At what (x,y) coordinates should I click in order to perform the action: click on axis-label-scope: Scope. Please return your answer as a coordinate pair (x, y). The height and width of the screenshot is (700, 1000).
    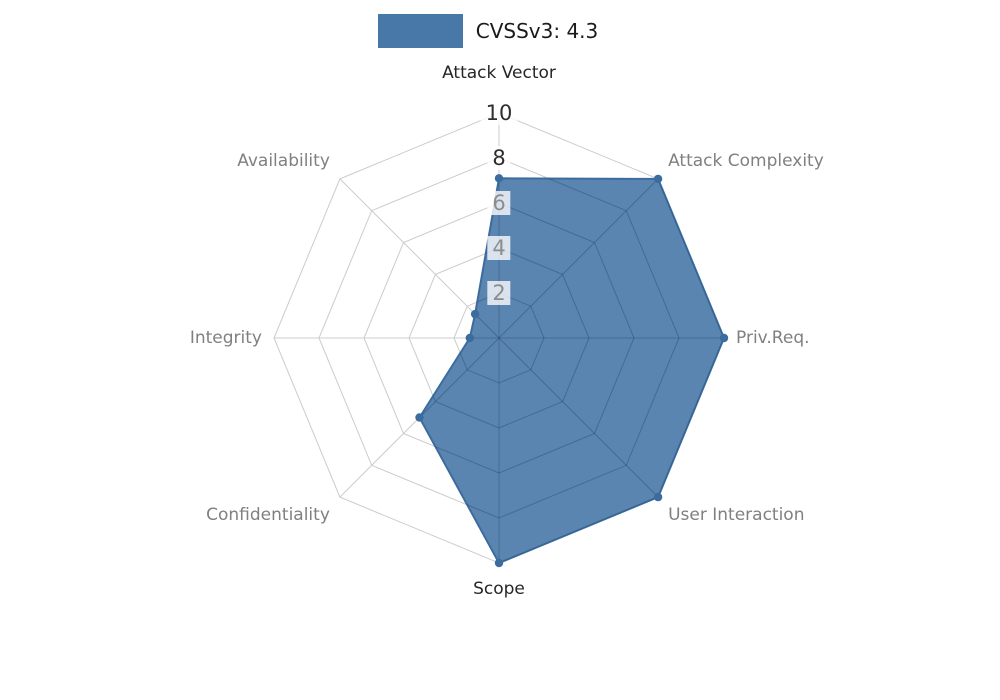
    Looking at the image, I should click on (499, 589).